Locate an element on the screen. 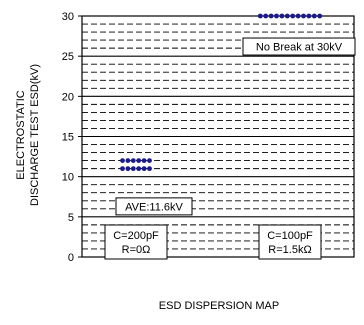  category-label: R=1.5kΩ is located at coordinates (289, 250).